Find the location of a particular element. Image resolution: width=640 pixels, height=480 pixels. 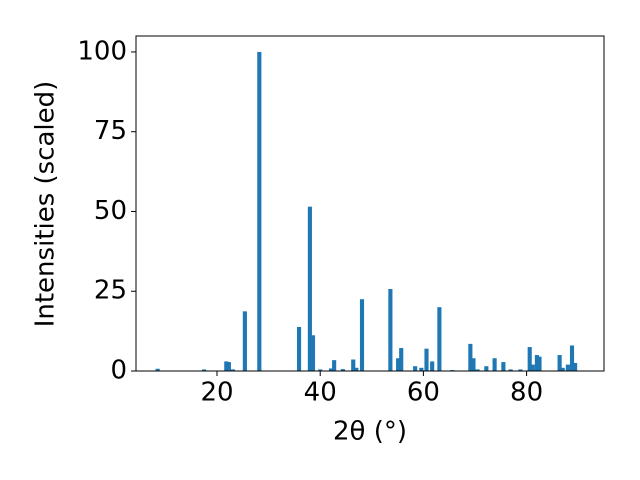

y-tick-label: 0 is located at coordinates (118, 371).